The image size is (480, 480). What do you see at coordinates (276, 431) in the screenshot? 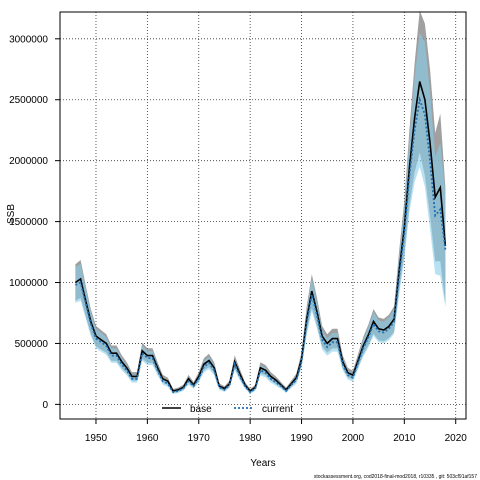
I see `x-axis: 1950 1960 1970 1980 1990 2000 2010 2020` at bounding box center [276, 431].